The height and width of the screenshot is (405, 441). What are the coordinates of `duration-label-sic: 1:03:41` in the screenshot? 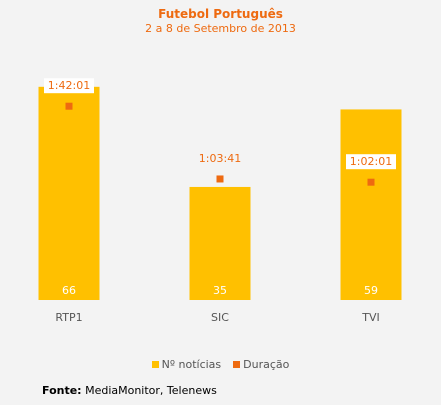 It's located at (220, 158).